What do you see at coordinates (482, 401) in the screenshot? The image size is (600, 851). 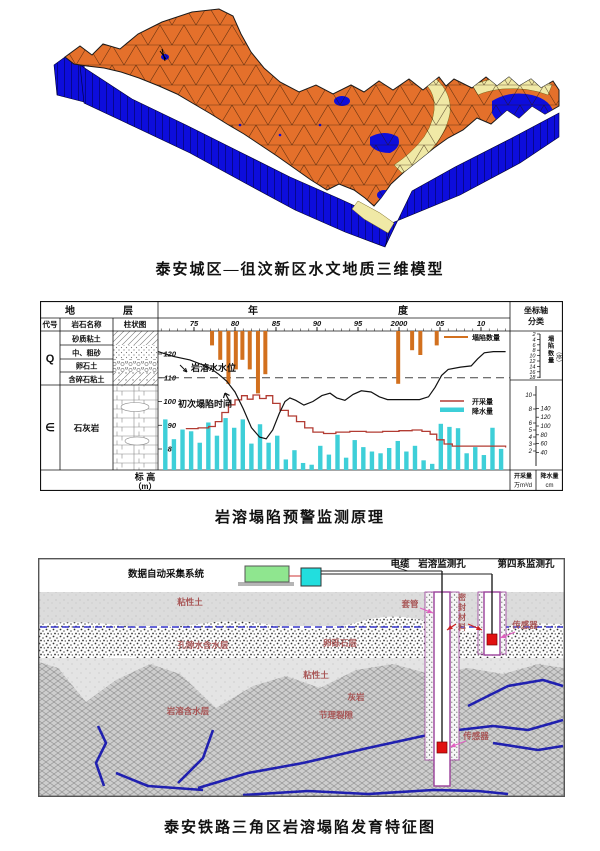 I see `legend-pump: 开采量` at bounding box center [482, 401].